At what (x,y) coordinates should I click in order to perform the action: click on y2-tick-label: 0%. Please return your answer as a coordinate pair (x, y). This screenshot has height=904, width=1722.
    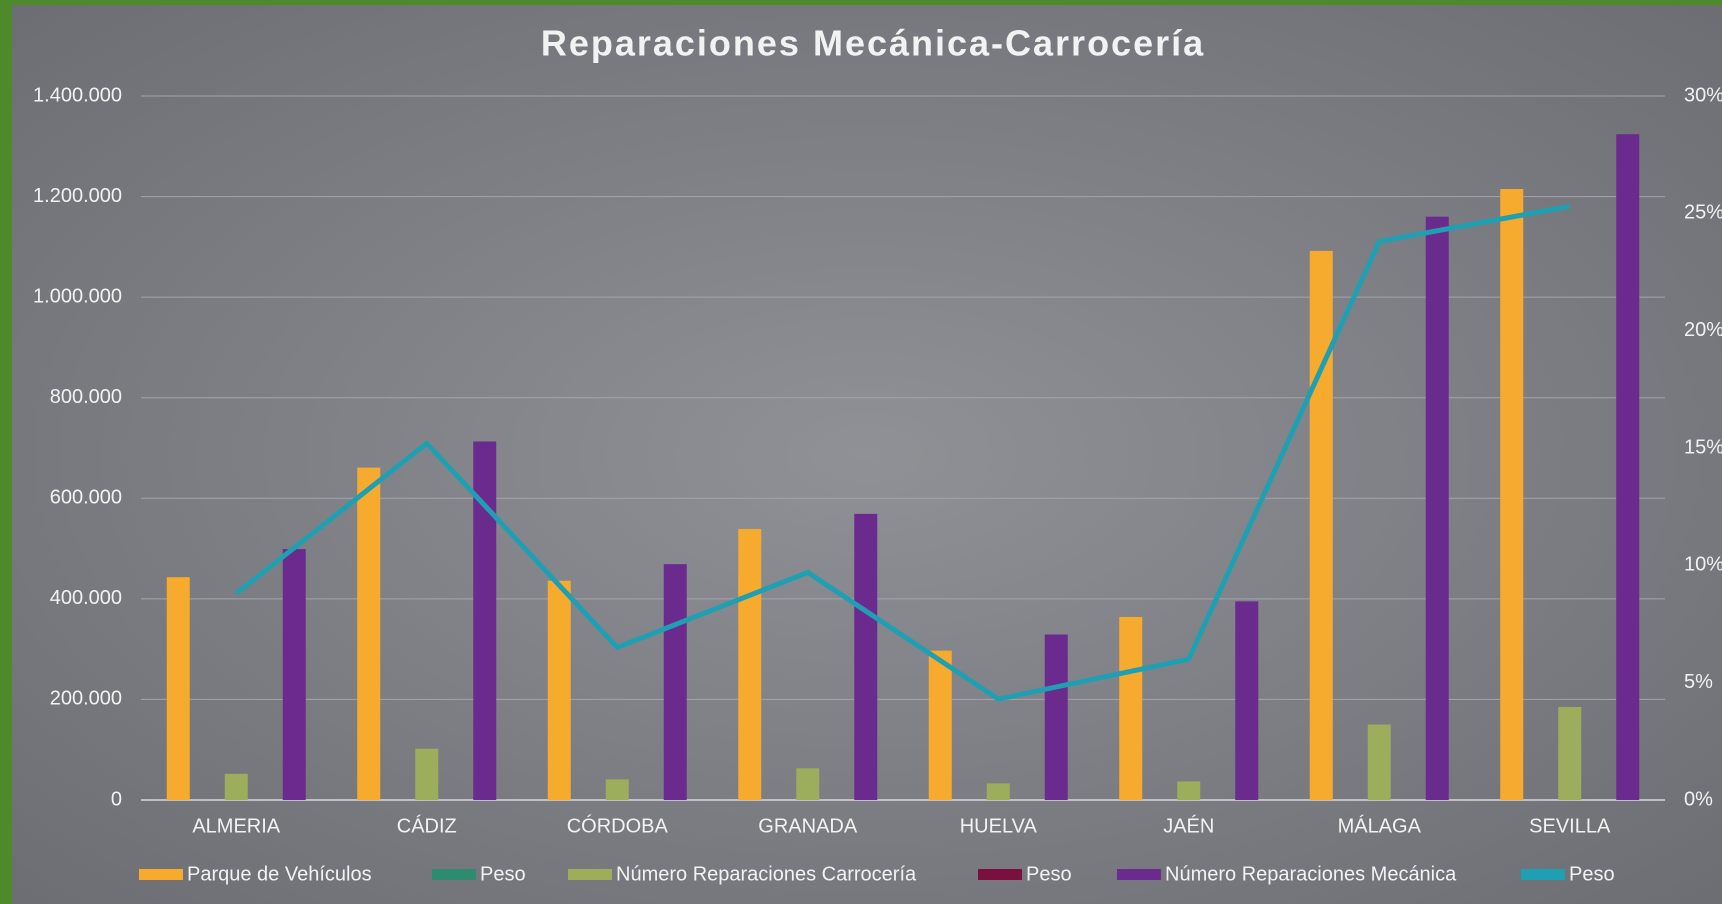
    Looking at the image, I should click on (1698, 799).